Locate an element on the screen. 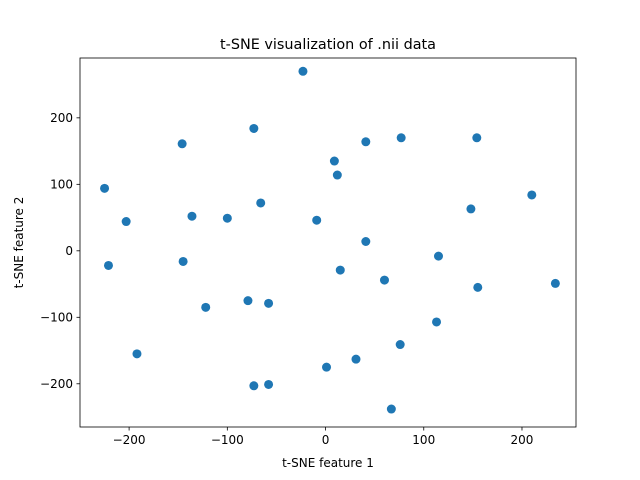 The width and height of the screenshot is (640, 480). x-tick-label: 0 is located at coordinates (326, 440).